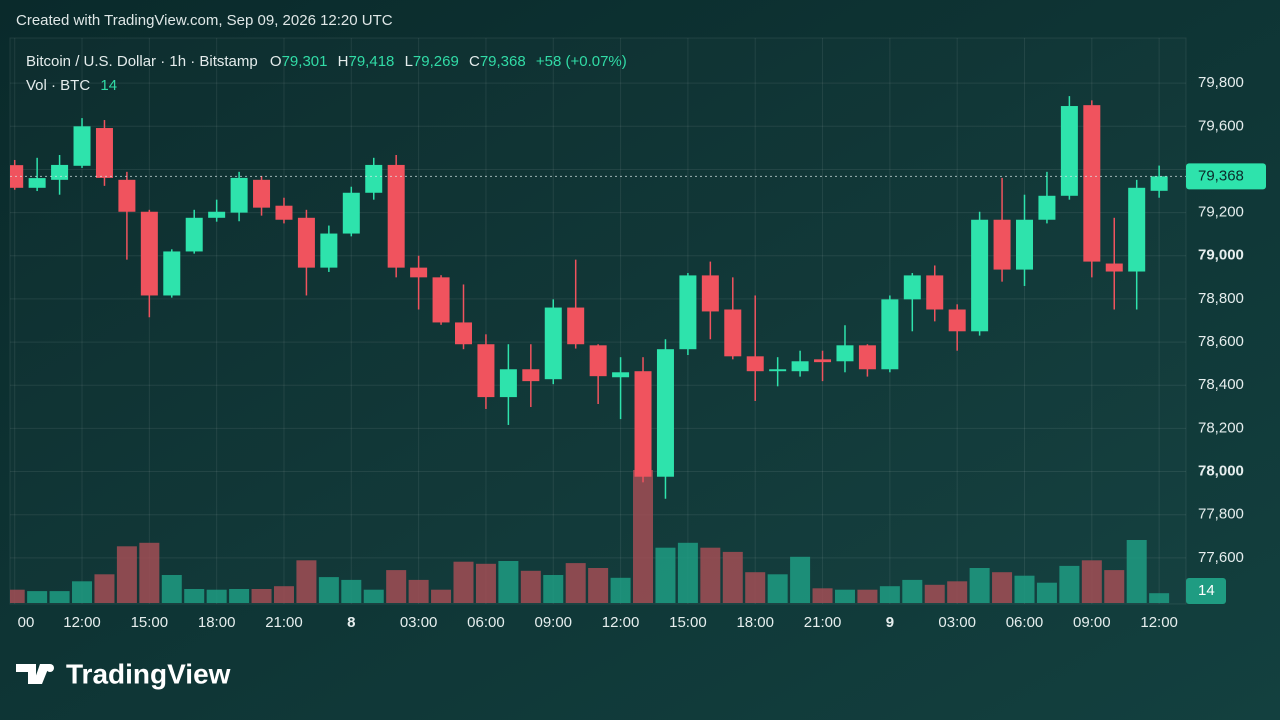 The width and height of the screenshot is (1280, 720). I want to click on logo: TradingView, so click(123, 673).